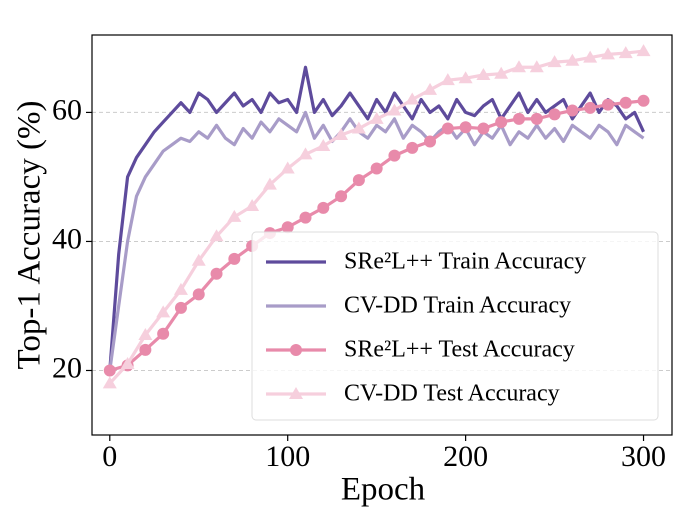 The height and width of the screenshot is (523, 698). I want to click on y-tick-label: 60, so click(67, 109).